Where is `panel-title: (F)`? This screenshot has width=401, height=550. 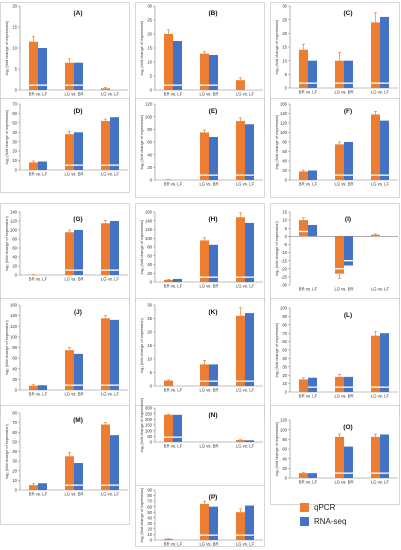
panel-title: (F) is located at coordinates (348, 111).